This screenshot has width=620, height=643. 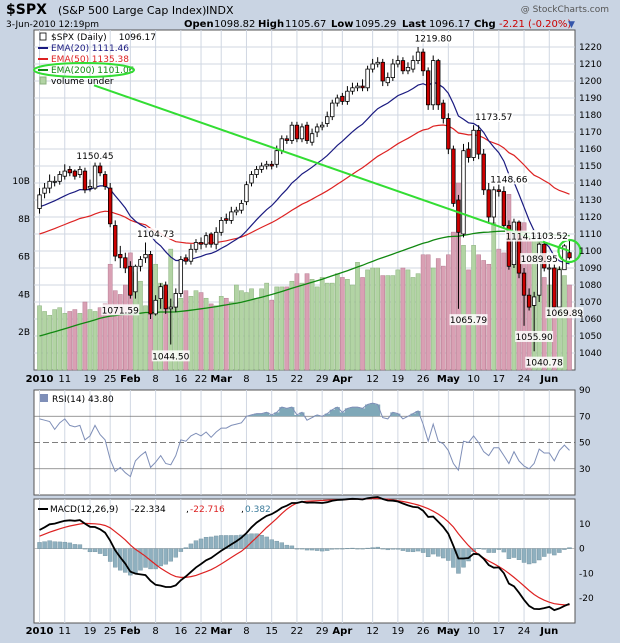 I want to click on high-label: High, so click(x=271, y=24).